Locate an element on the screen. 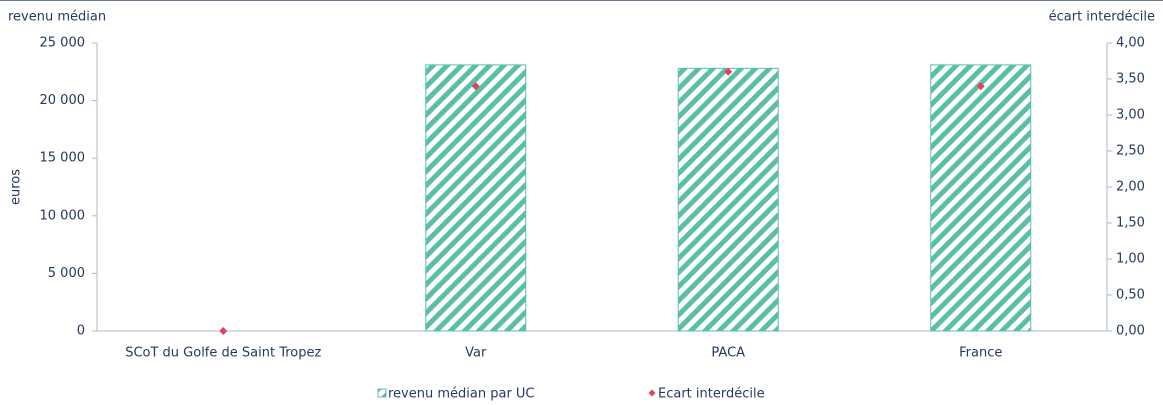 The height and width of the screenshot is (405, 1163). y2-tick-label: 2,50 is located at coordinates (1130, 151).